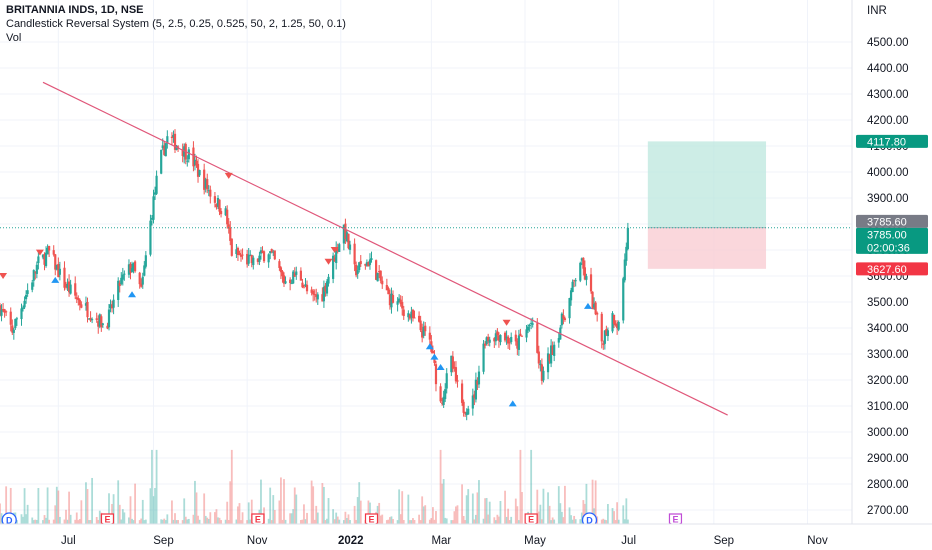 The image size is (932, 550). I want to click on target-price-tag-text: 4117.80, so click(886, 142).